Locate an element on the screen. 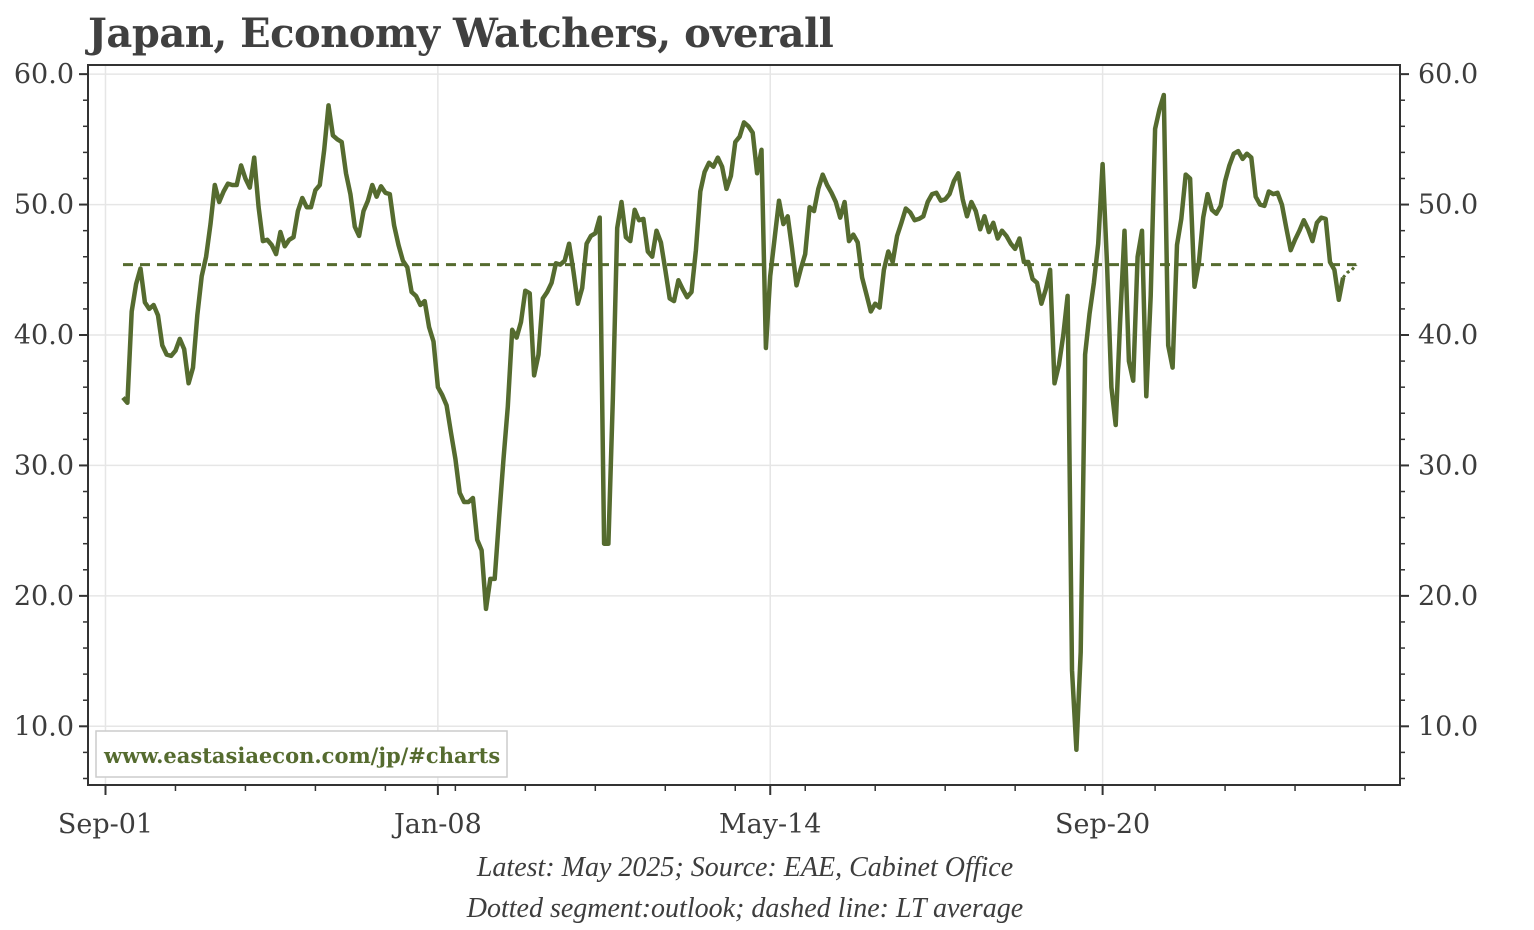 The height and width of the screenshot is (930, 1534). y-axis-left-labels: 10.0 20.0 30.0 40.0 50.0 60.0 is located at coordinates (44, 400).